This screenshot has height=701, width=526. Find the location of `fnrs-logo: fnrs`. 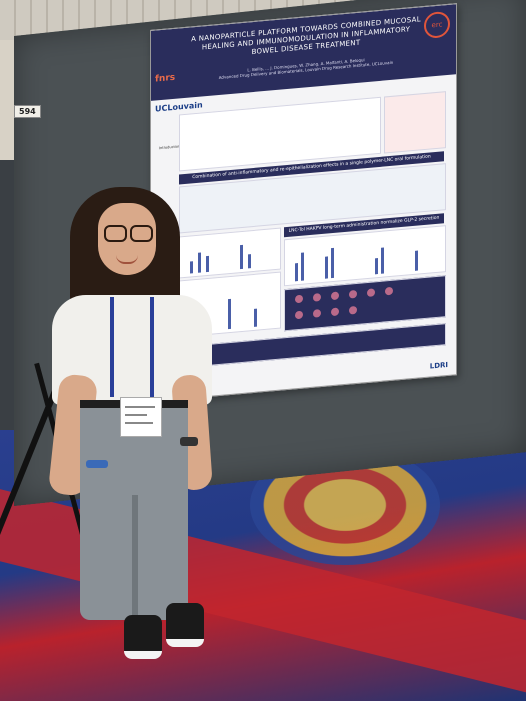

fnrs-logo: fnrs is located at coordinates (165, 78).